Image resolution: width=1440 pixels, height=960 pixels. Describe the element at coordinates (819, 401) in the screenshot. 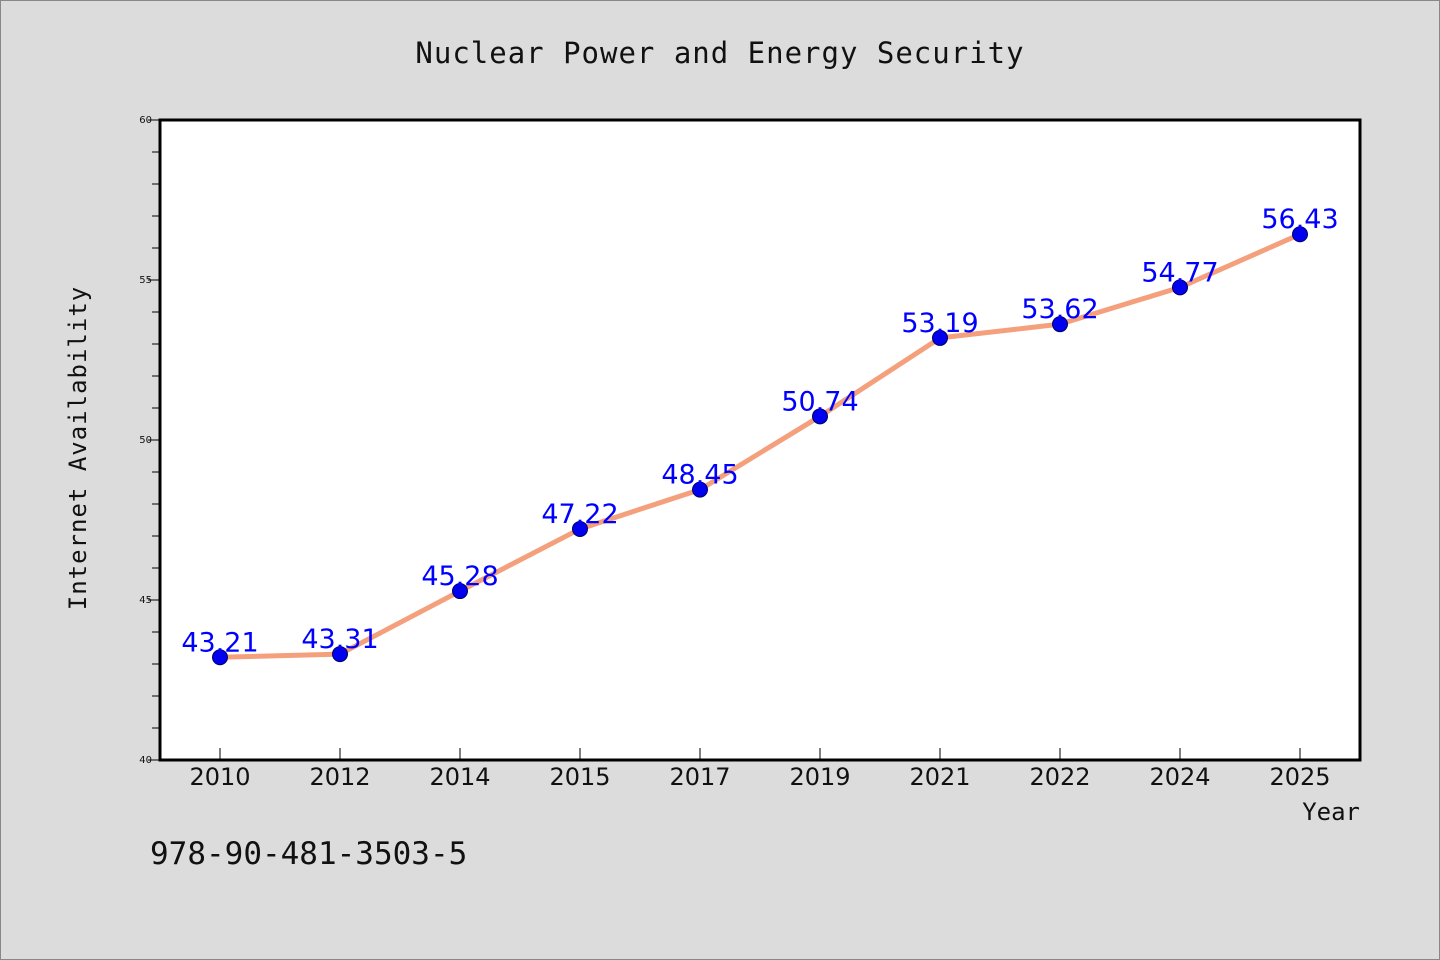

I see `data-label: 50.74` at that location.